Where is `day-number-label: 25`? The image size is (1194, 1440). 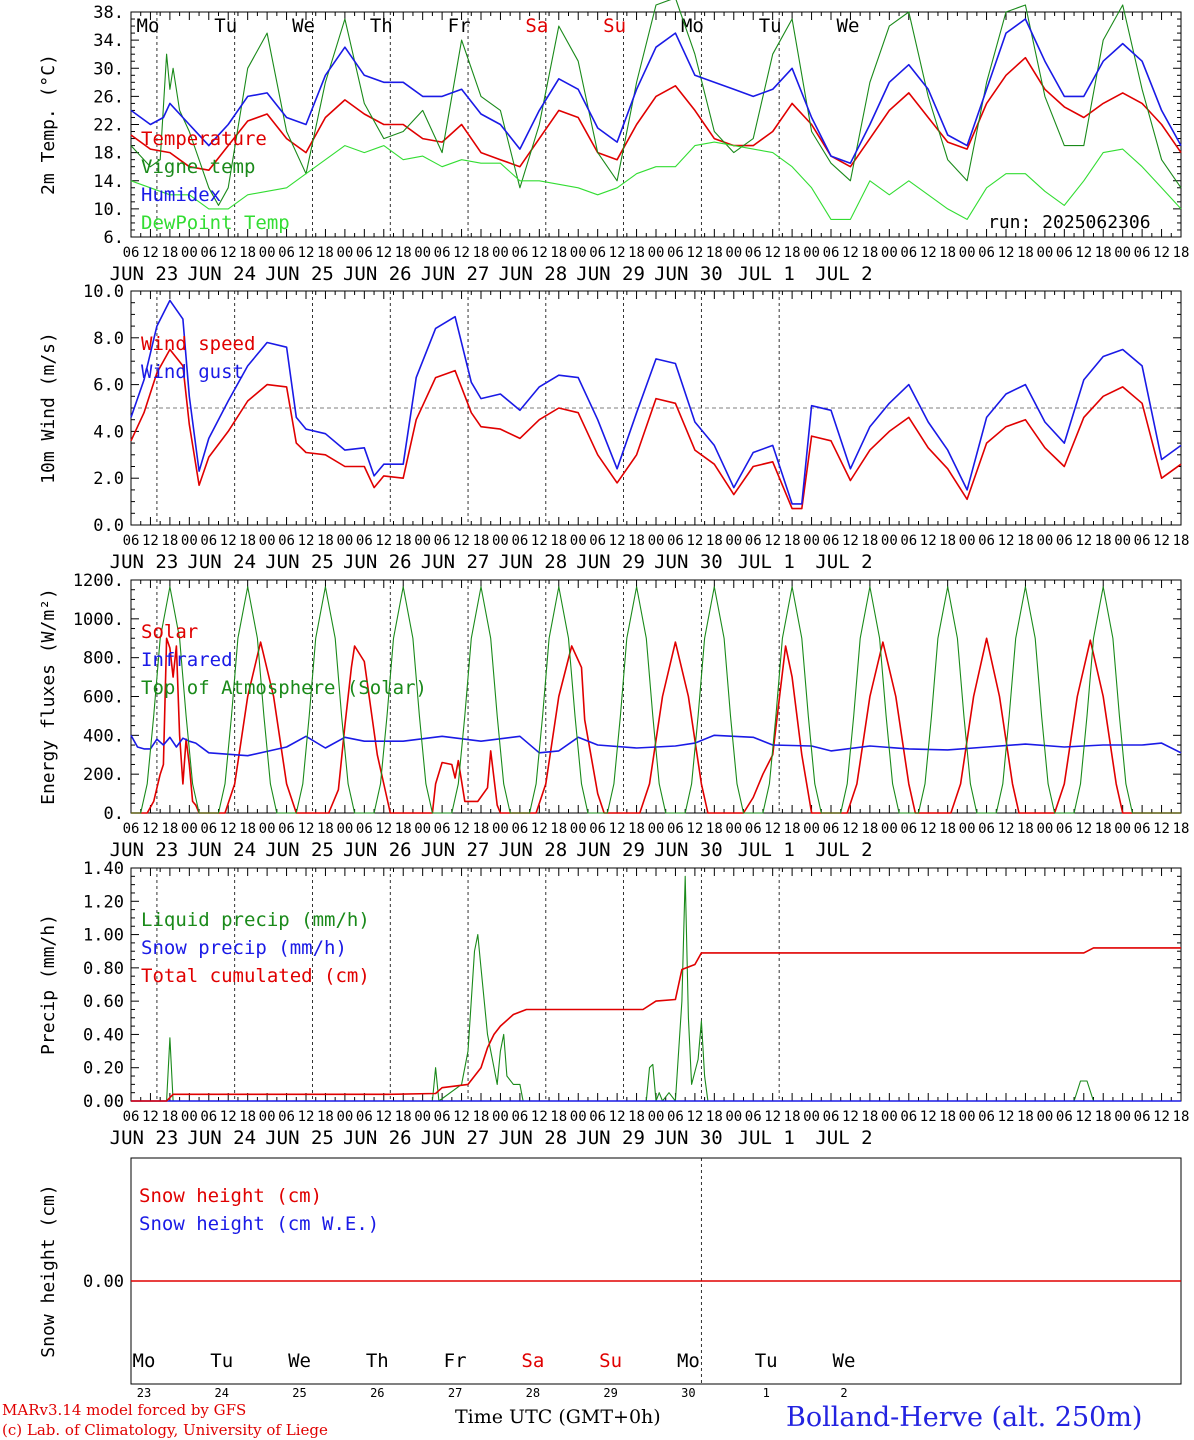 day-number-label: 25 is located at coordinates (299, 1393).